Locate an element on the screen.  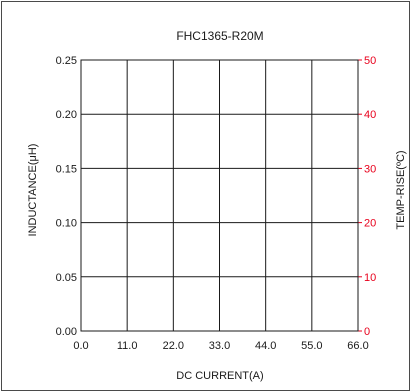
y2-tick-label: 50 is located at coordinates (370, 61).